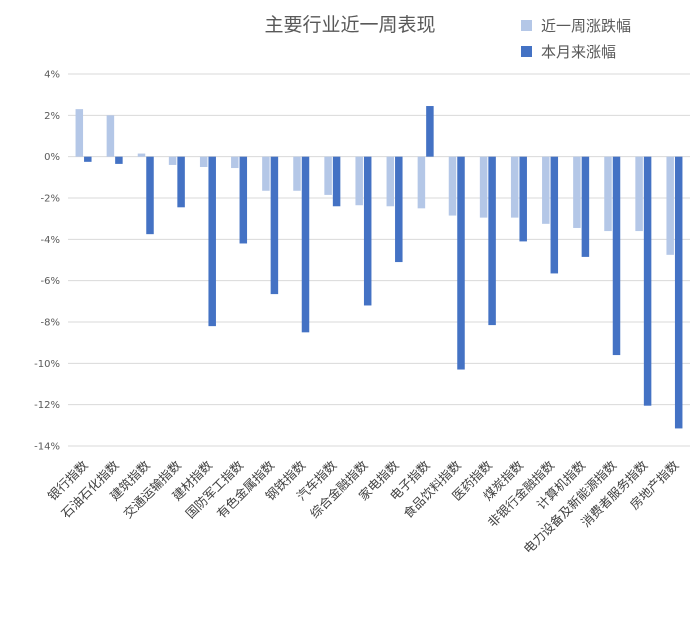  What do you see at coordinates (47, 447) in the screenshot?
I see `y-tick-label: -14%` at bounding box center [47, 447].